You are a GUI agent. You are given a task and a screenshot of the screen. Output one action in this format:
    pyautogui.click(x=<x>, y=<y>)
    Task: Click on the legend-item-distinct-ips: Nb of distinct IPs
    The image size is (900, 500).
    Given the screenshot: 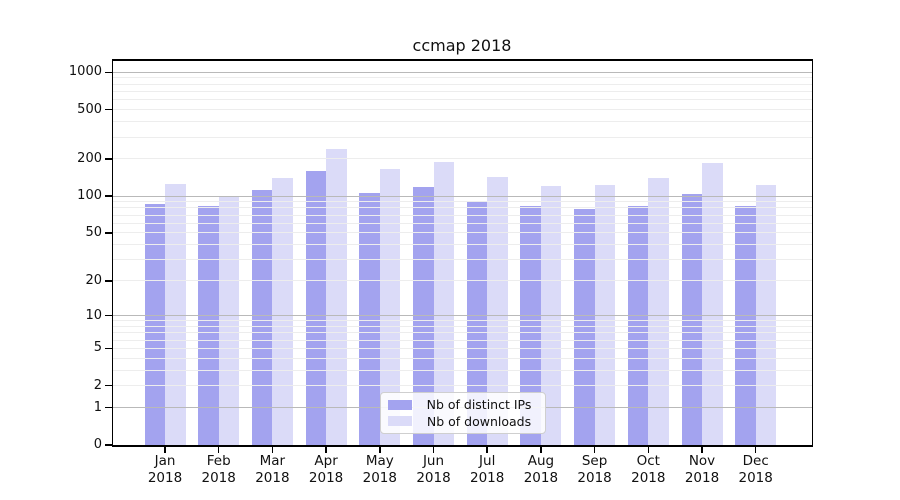 What is the action you would take?
    pyautogui.click(x=462, y=404)
    